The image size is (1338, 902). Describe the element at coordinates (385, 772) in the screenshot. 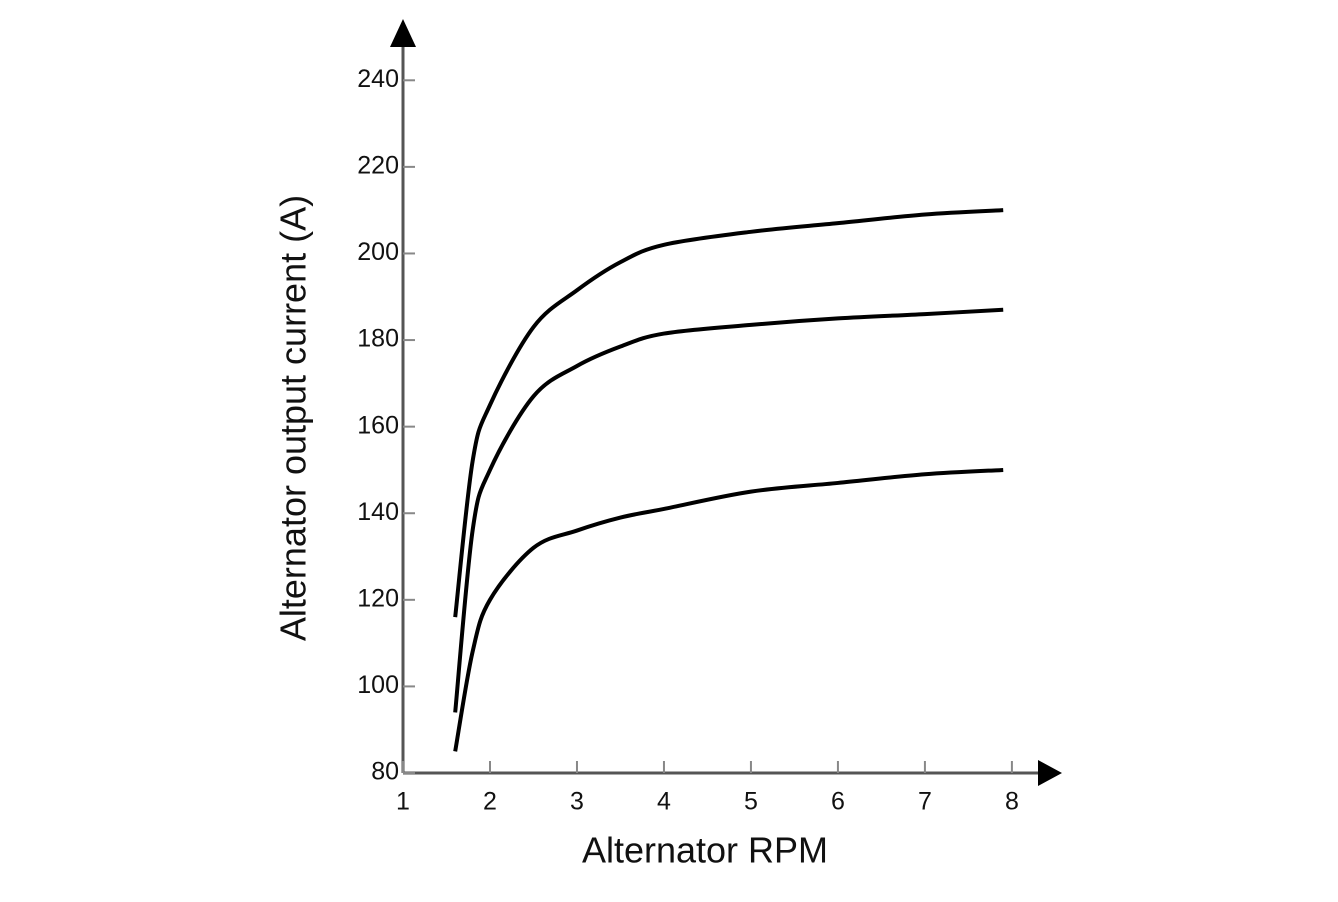

I see `y-tick-label: 80` at that location.